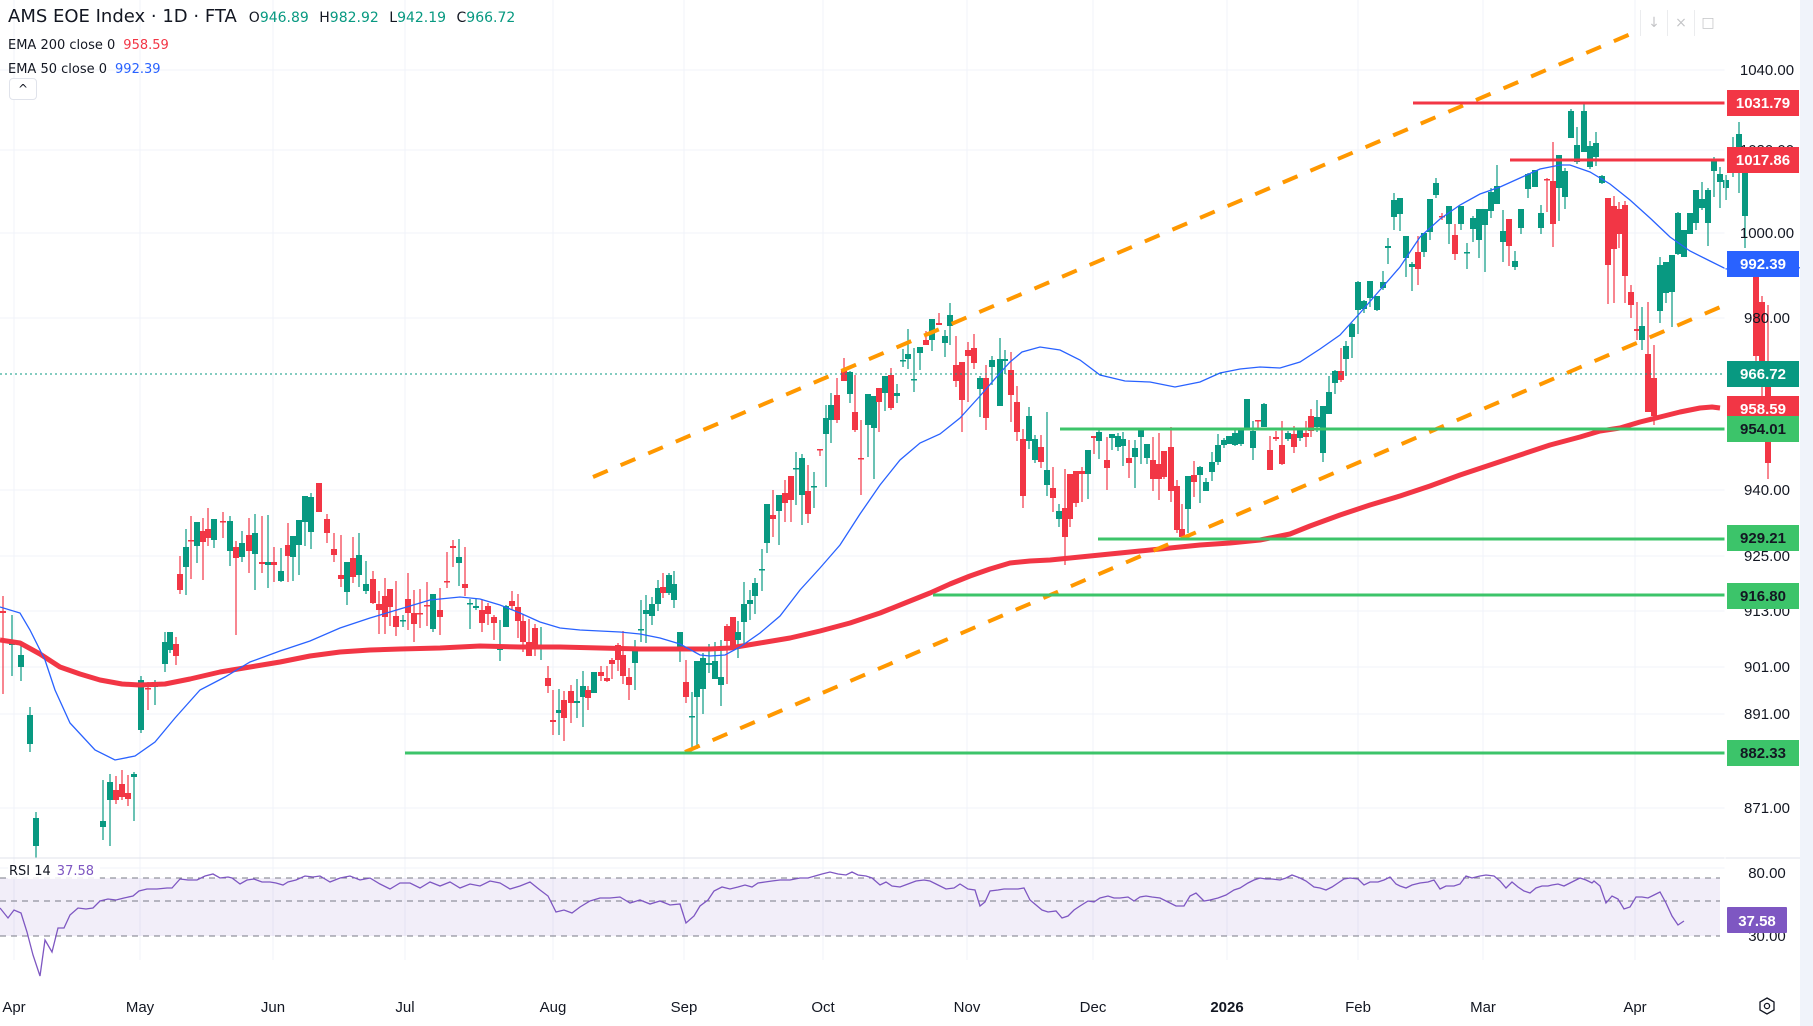 The width and height of the screenshot is (1813, 1026). Describe the element at coordinates (1707, 23) in the screenshot. I see `maximize-pane-icon: □` at that location.